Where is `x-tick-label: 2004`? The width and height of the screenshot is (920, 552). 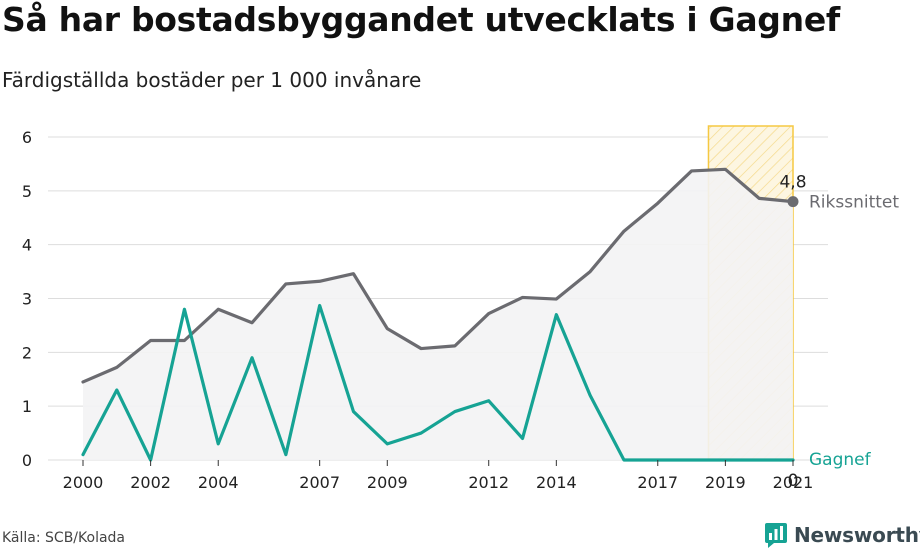 x-tick-label: 2004 is located at coordinates (218, 482).